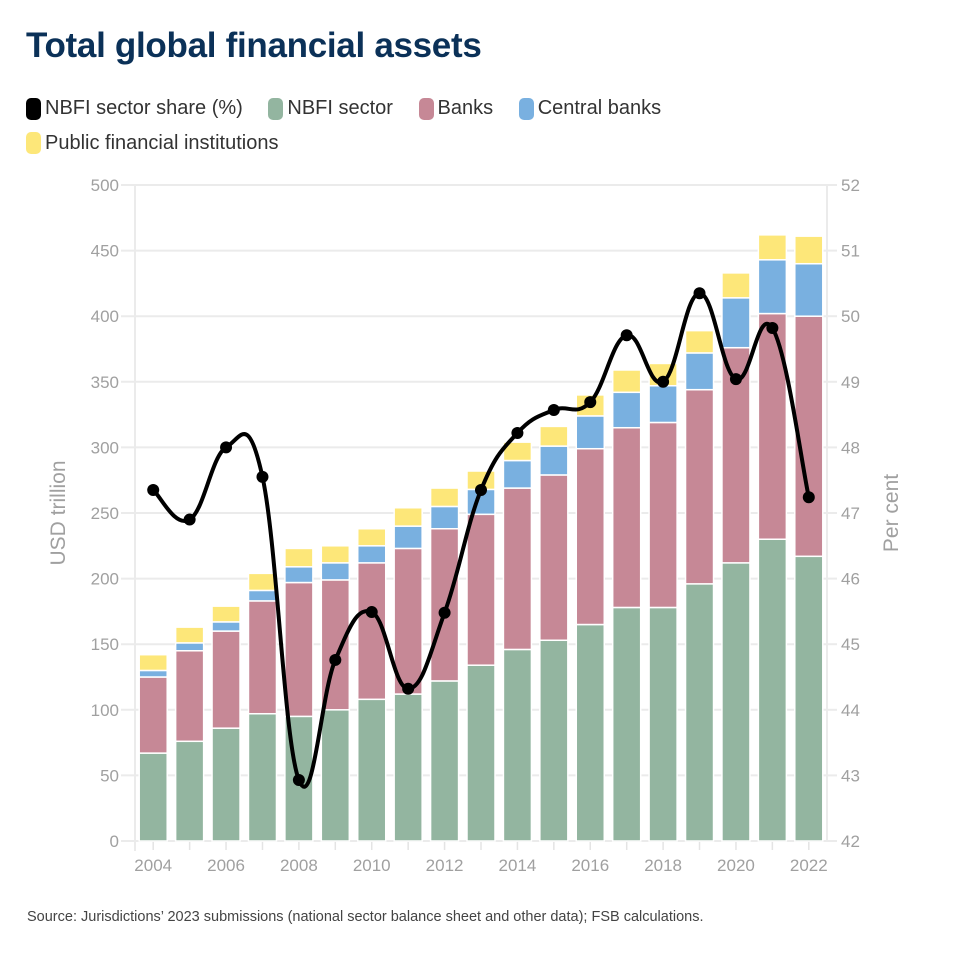 The height and width of the screenshot is (975, 953). What do you see at coordinates (105, 251) in the screenshot?
I see `y-tick-label: 450` at bounding box center [105, 251].